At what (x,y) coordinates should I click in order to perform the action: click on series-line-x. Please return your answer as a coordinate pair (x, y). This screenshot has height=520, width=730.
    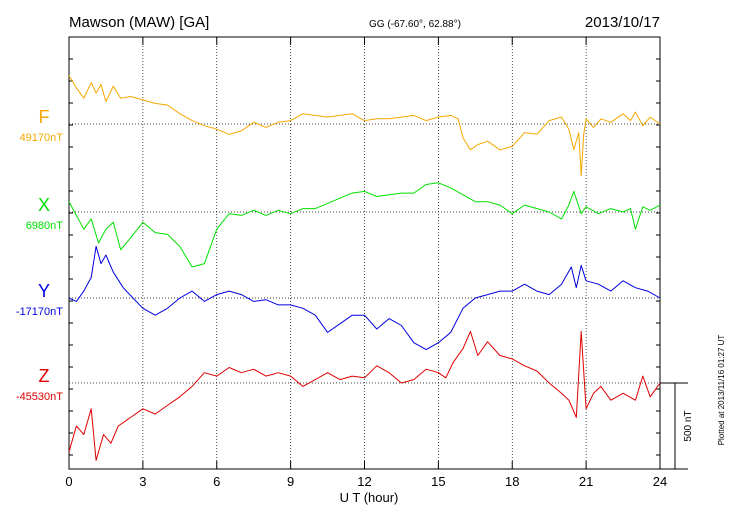
    Looking at the image, I should click on (364, 225).